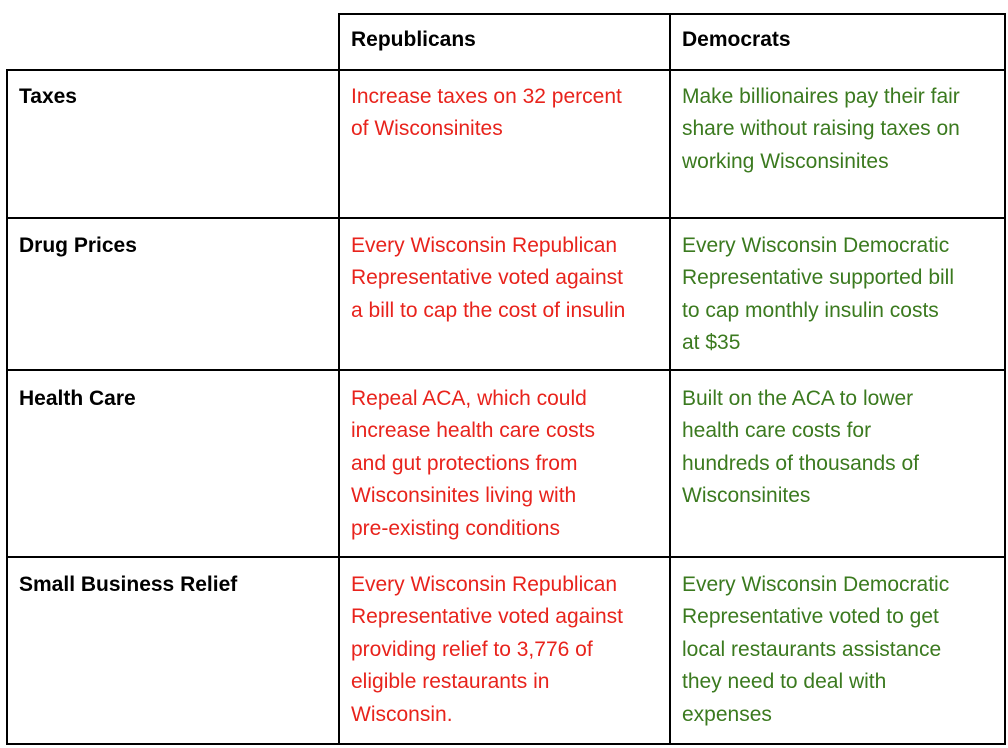 This screenshot has width=1008, height=748. Describe the element at coordinates (777, 431) in the screenshot. I see `cell-line: health care costs for` at that location.